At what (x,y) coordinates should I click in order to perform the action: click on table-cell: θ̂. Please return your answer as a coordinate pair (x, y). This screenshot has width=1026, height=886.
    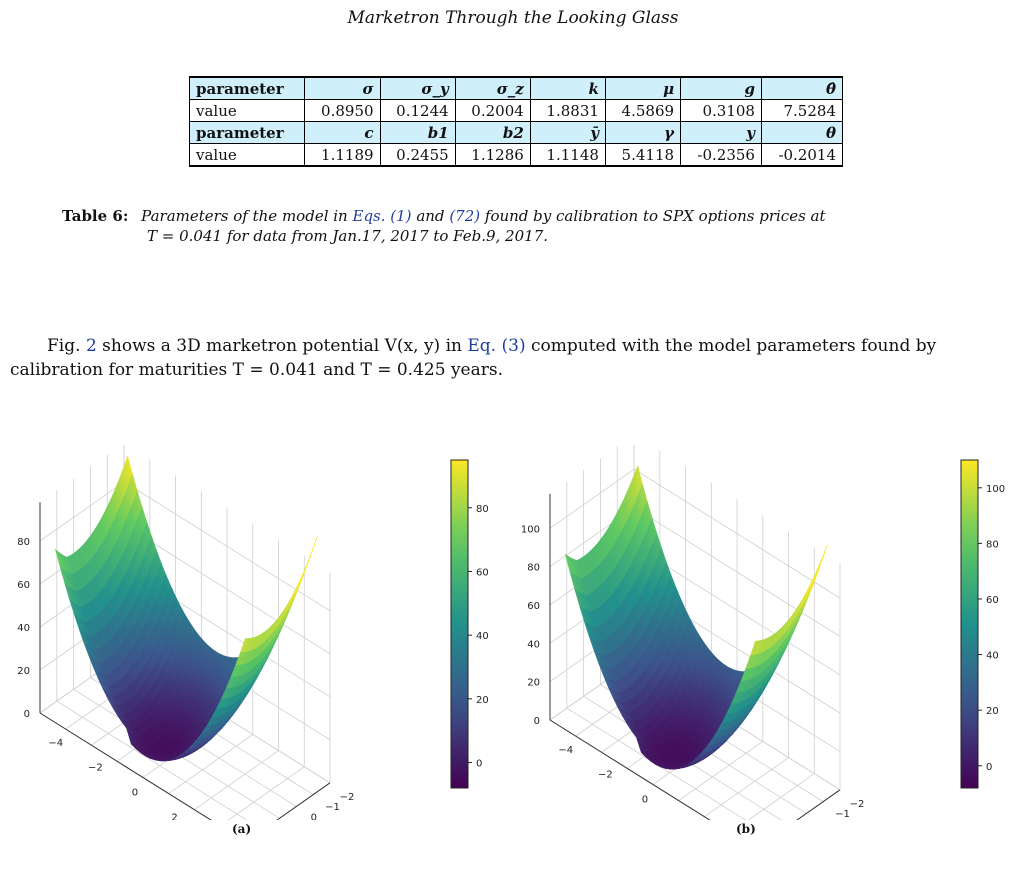
    Looking at the image, I should click on (802, 88).